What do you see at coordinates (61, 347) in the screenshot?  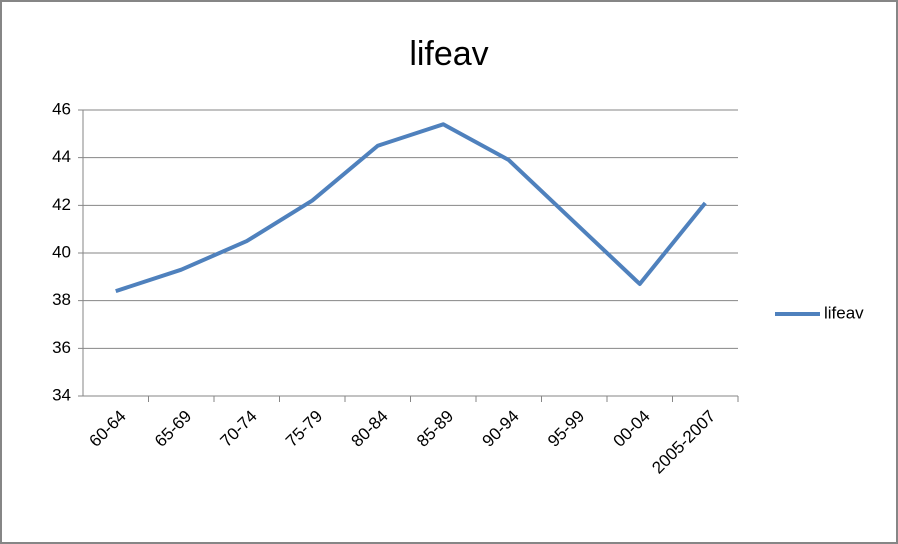 I see `y-tick-label: 36` at bounding box center [61, 347].